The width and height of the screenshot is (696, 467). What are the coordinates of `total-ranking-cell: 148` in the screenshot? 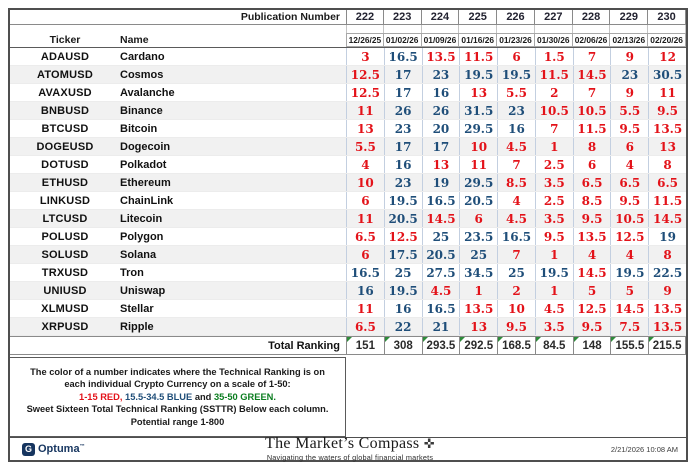 It's located at (591, 345).